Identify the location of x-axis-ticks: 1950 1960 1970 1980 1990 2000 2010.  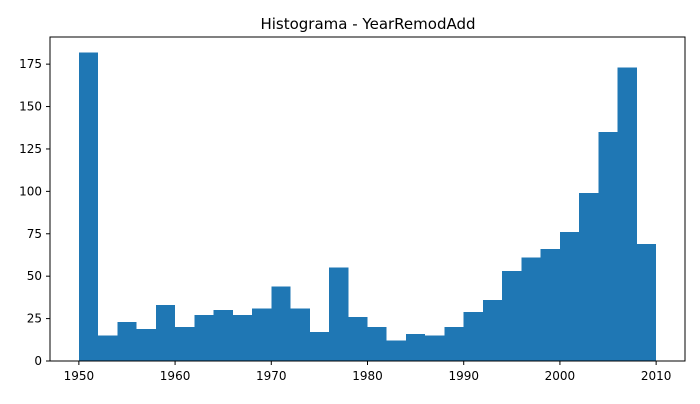
(368, 372).